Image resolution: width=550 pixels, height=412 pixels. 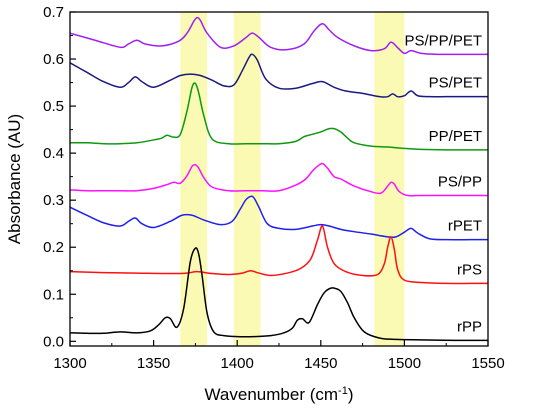 I want to click on series-label-ps-pp: PS/PP, so click(x=460, y=181).